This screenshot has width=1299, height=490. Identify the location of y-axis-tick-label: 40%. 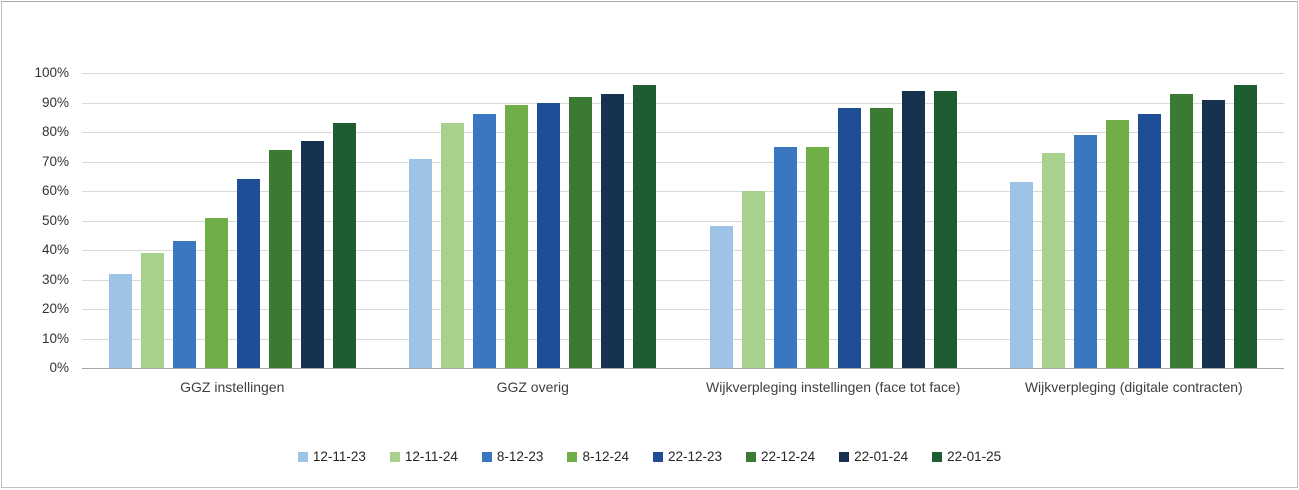
(55, 249).